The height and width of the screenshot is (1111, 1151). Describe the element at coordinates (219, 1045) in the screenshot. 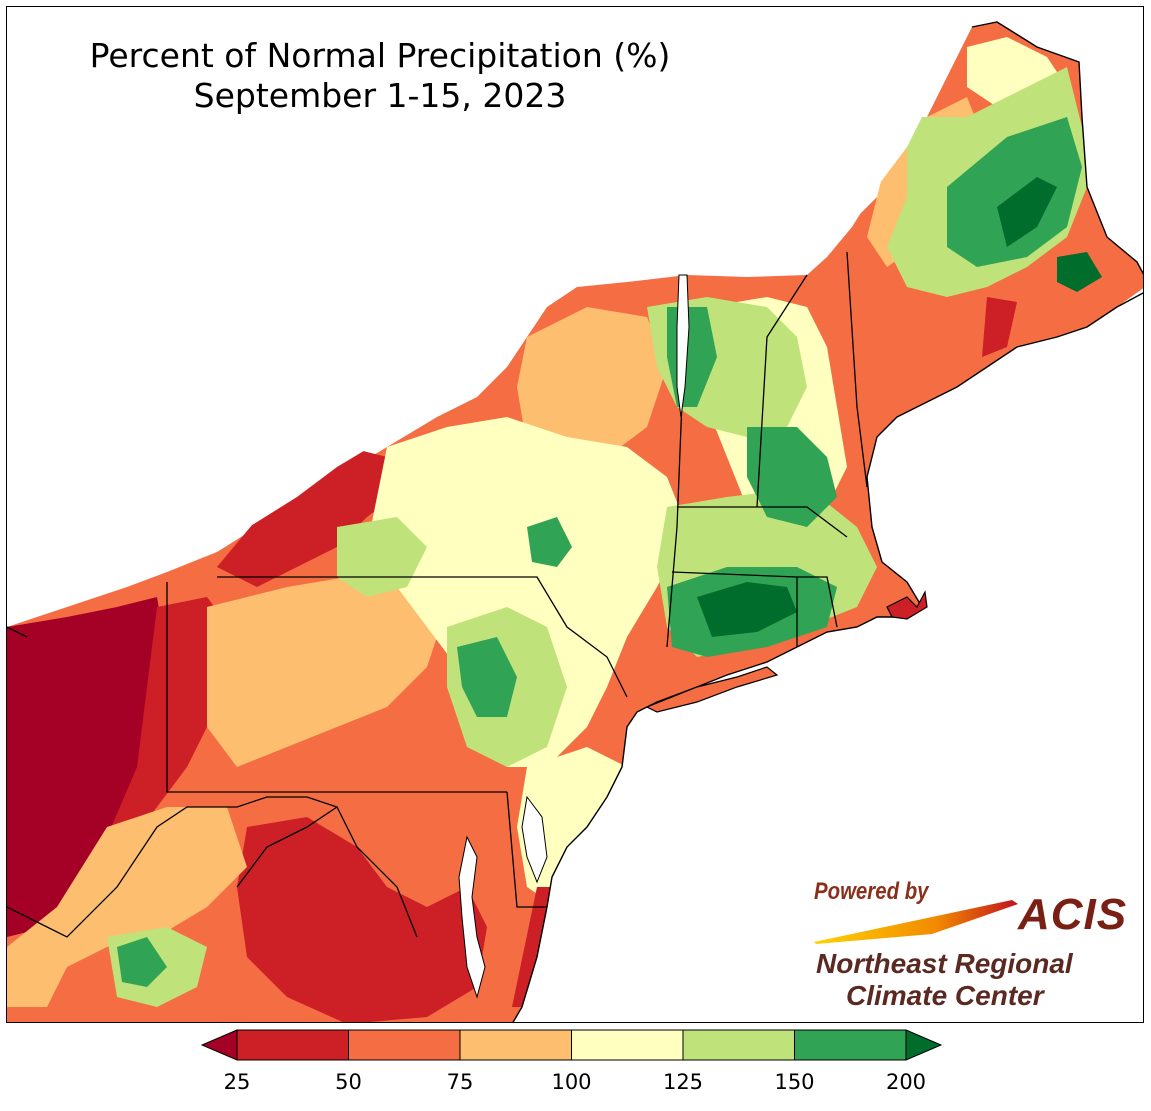

I see `legend-arrow-low` at that location.